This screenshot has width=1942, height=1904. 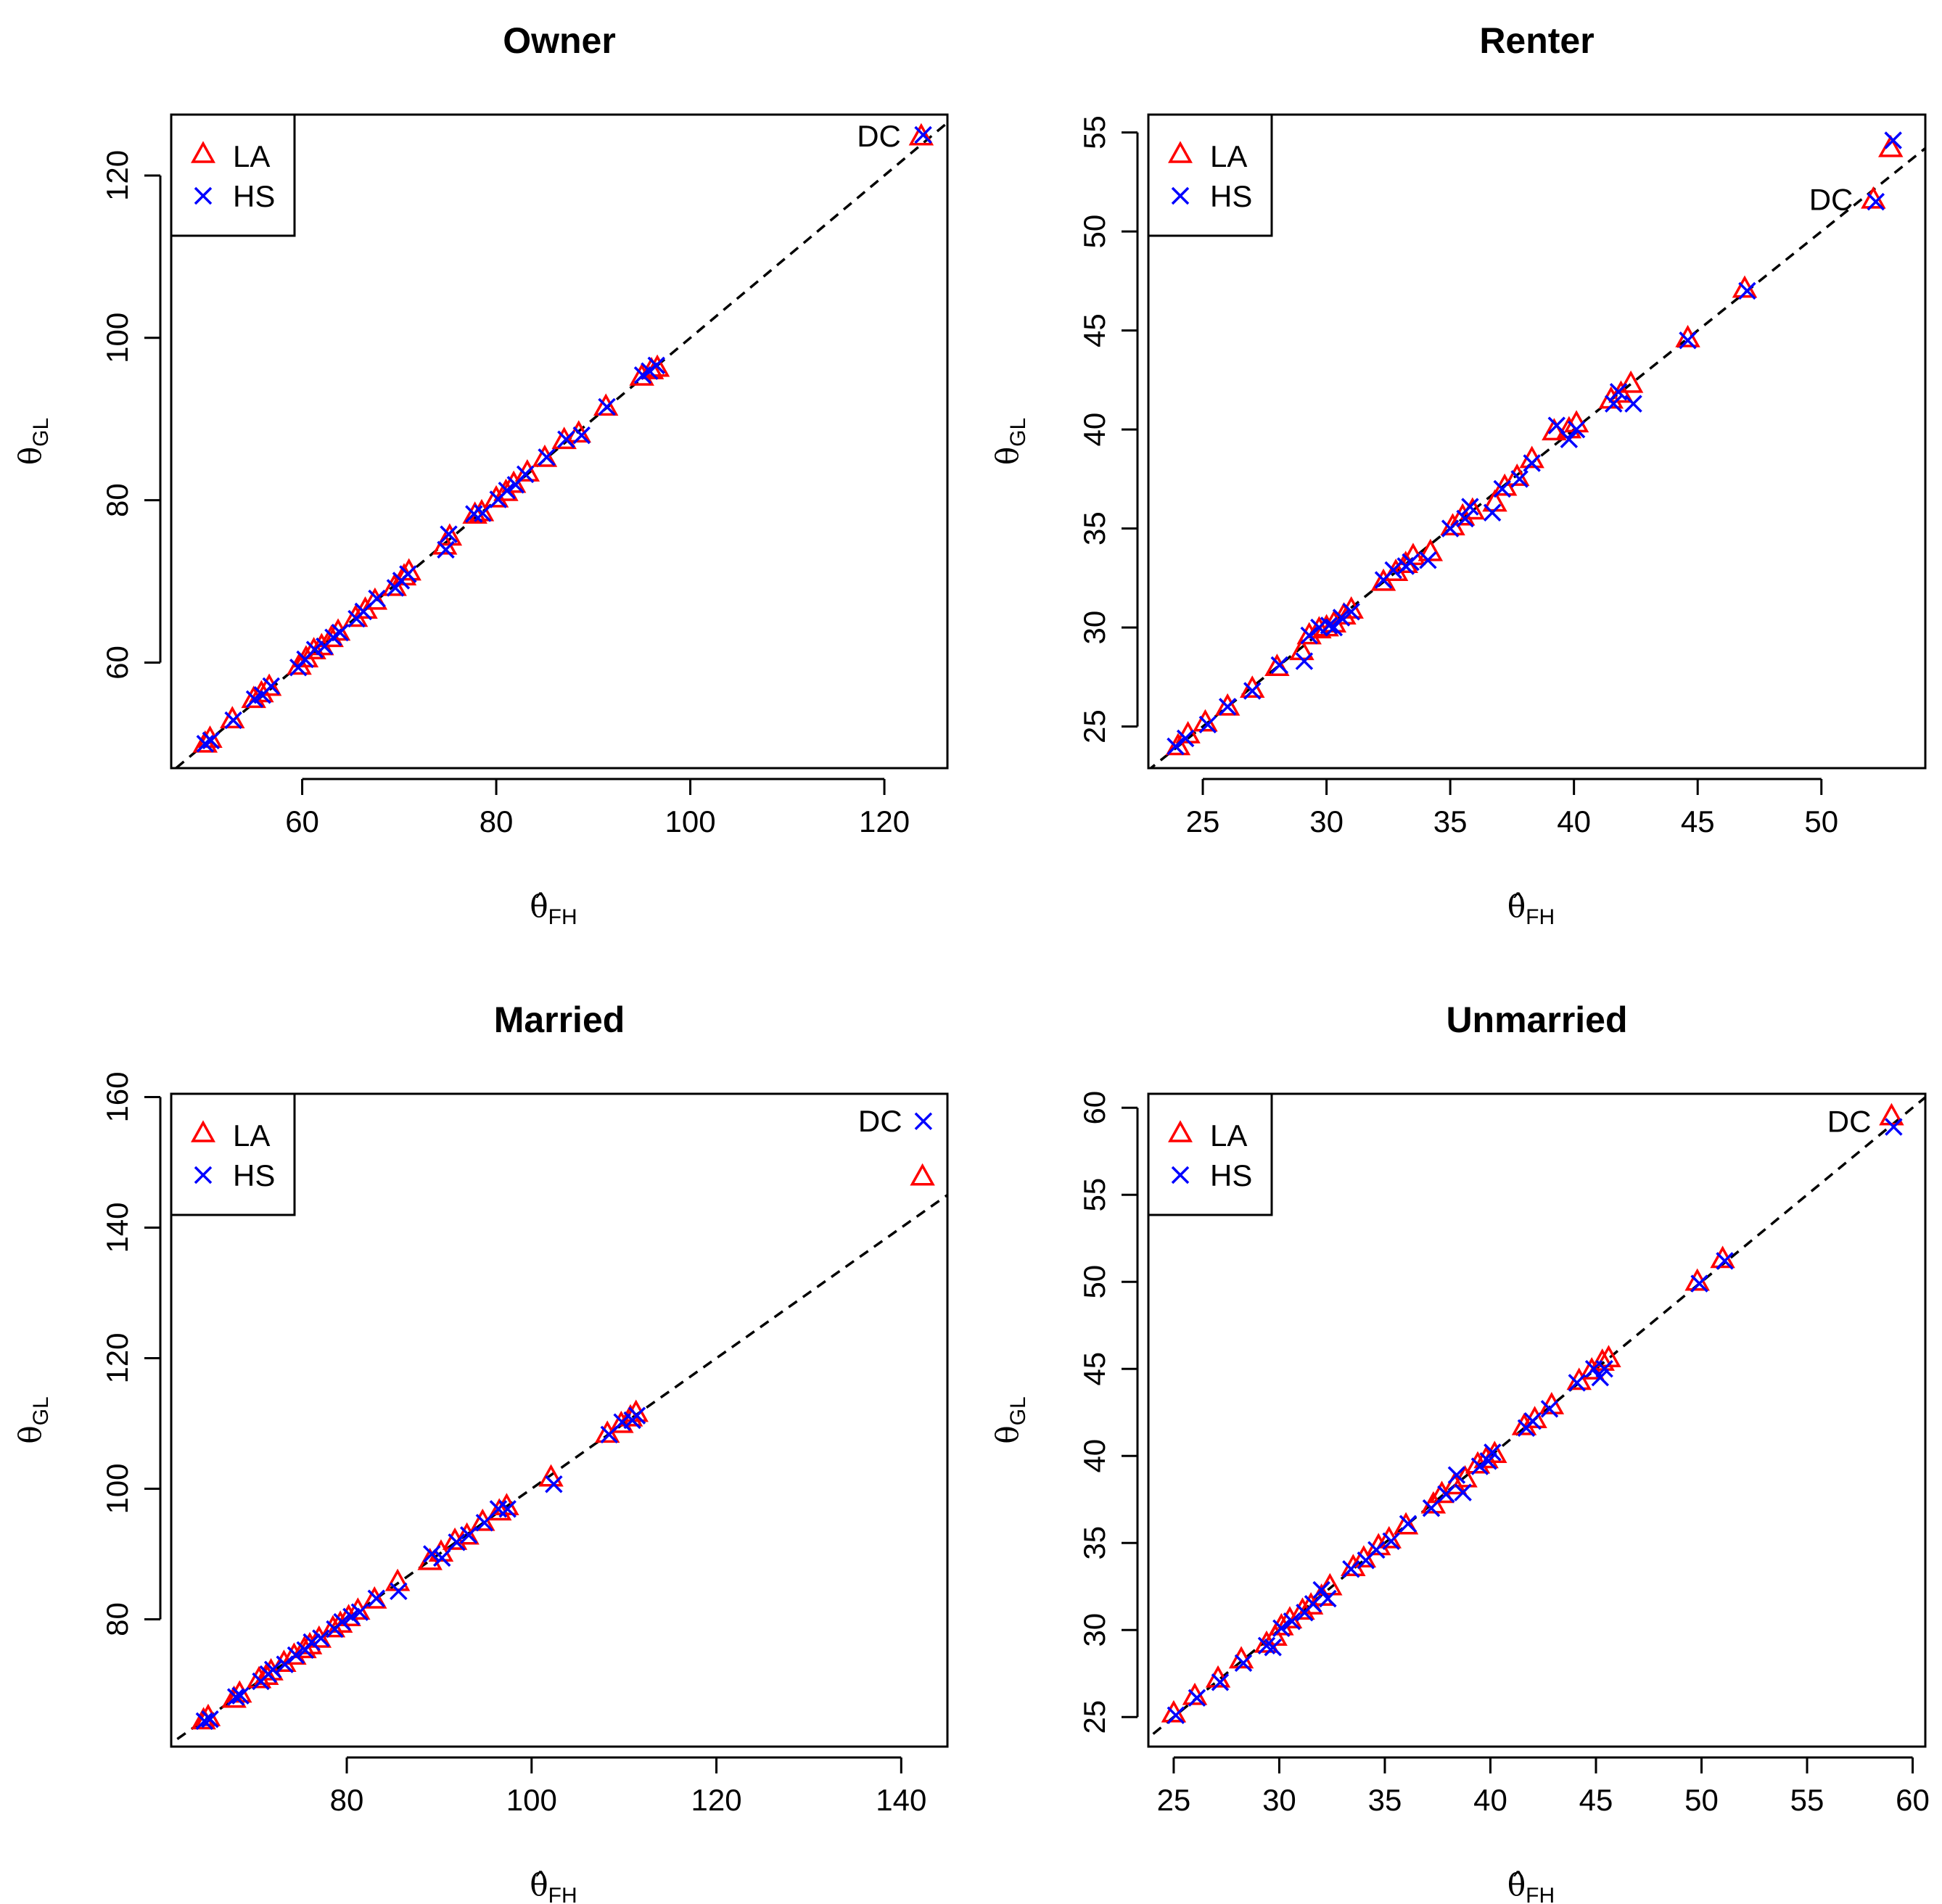 I want to click on x-tick-label: 80, so click(x=497, y=821).